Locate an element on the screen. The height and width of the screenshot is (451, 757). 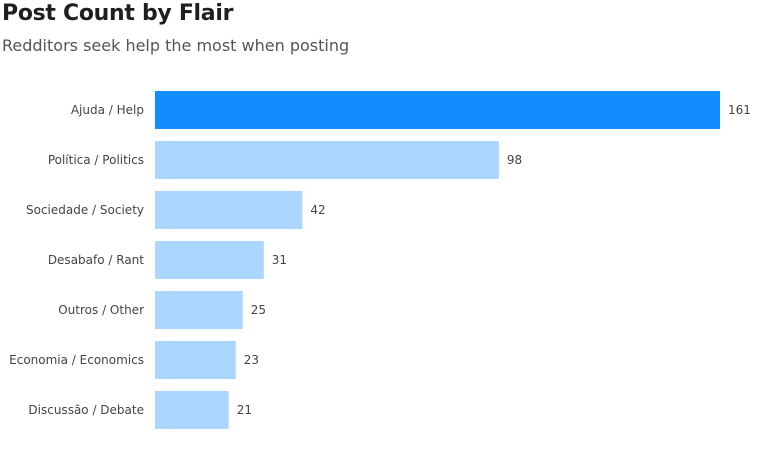
value-label-politica: 98 is located at coordinates (514, 160).